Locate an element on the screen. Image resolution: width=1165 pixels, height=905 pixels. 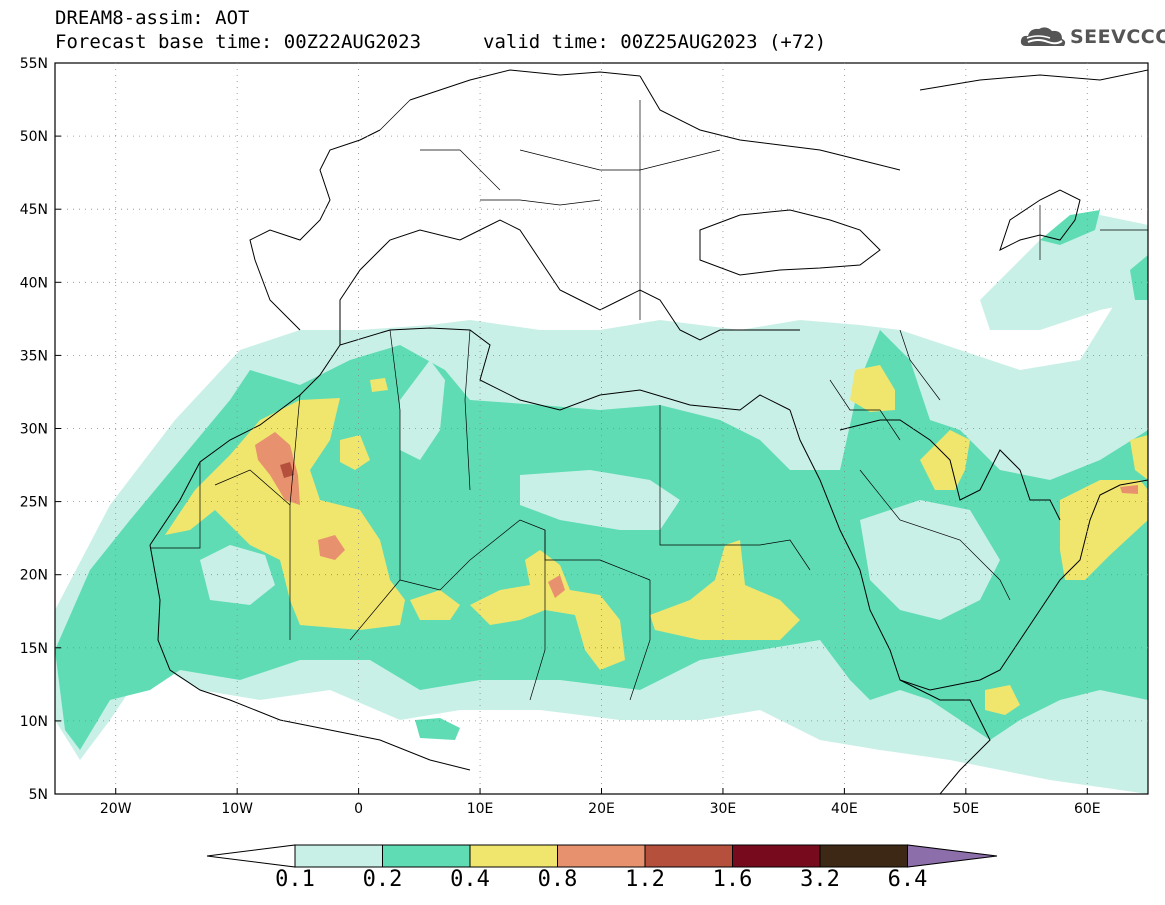
aot-level-0.4-oman is located at coordinates (1104, 530).